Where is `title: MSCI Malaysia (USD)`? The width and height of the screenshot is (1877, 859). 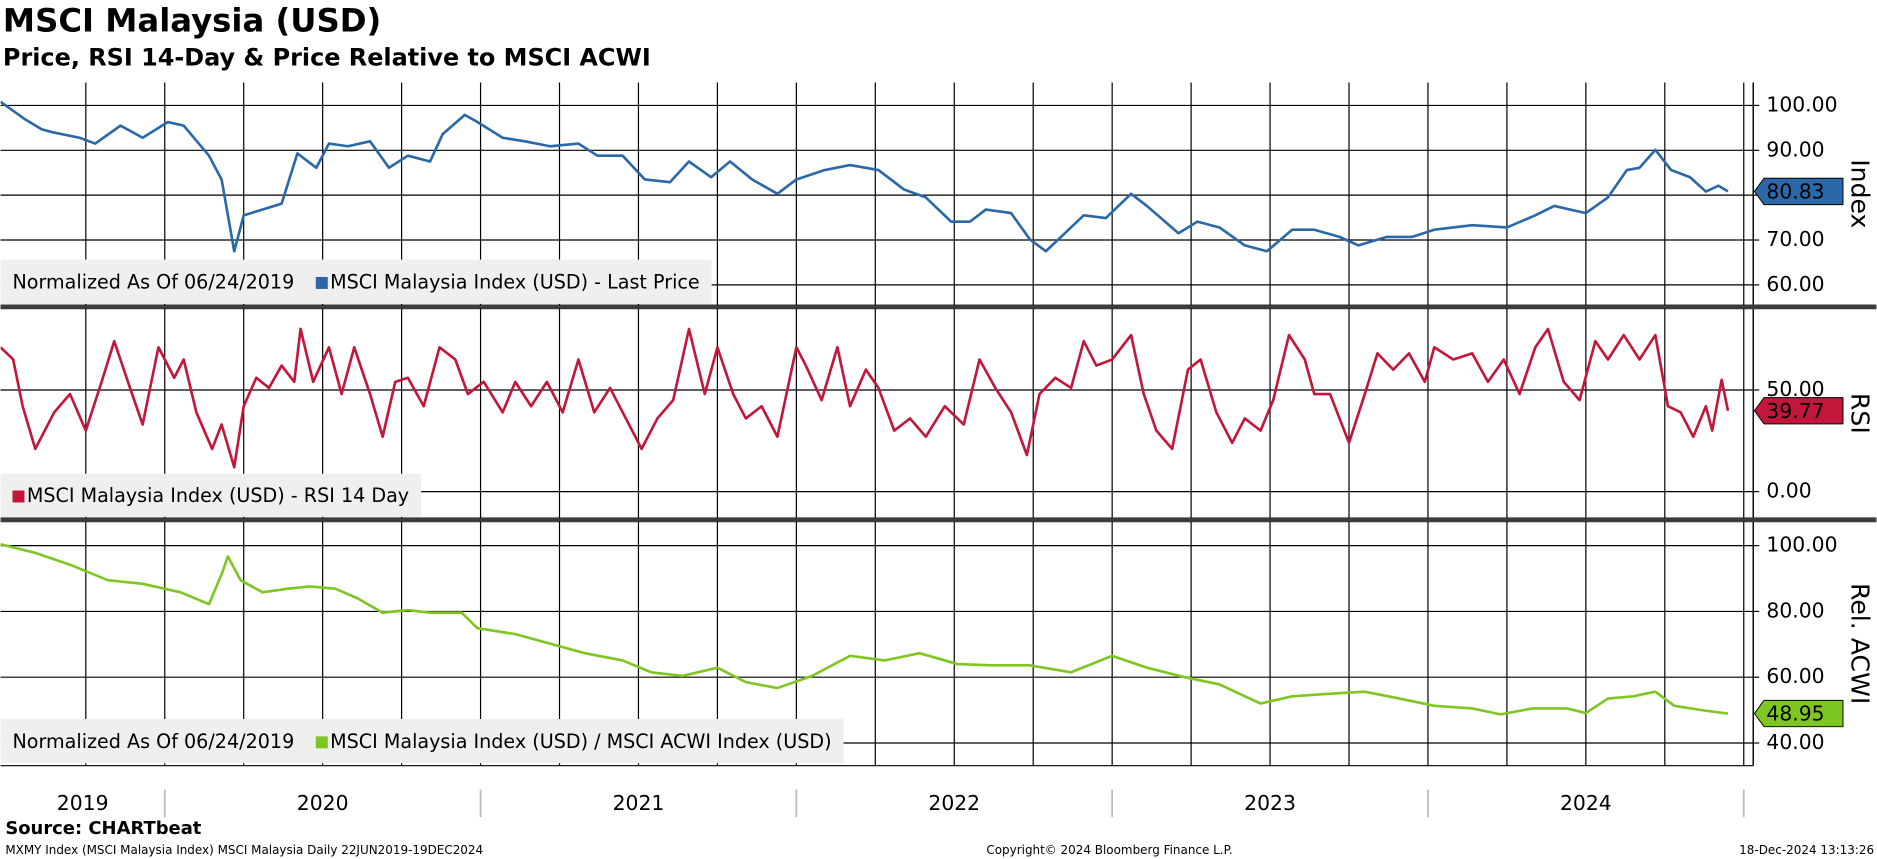 title: MSCI Malaysia (USD) is located at coordinates (192, 21).